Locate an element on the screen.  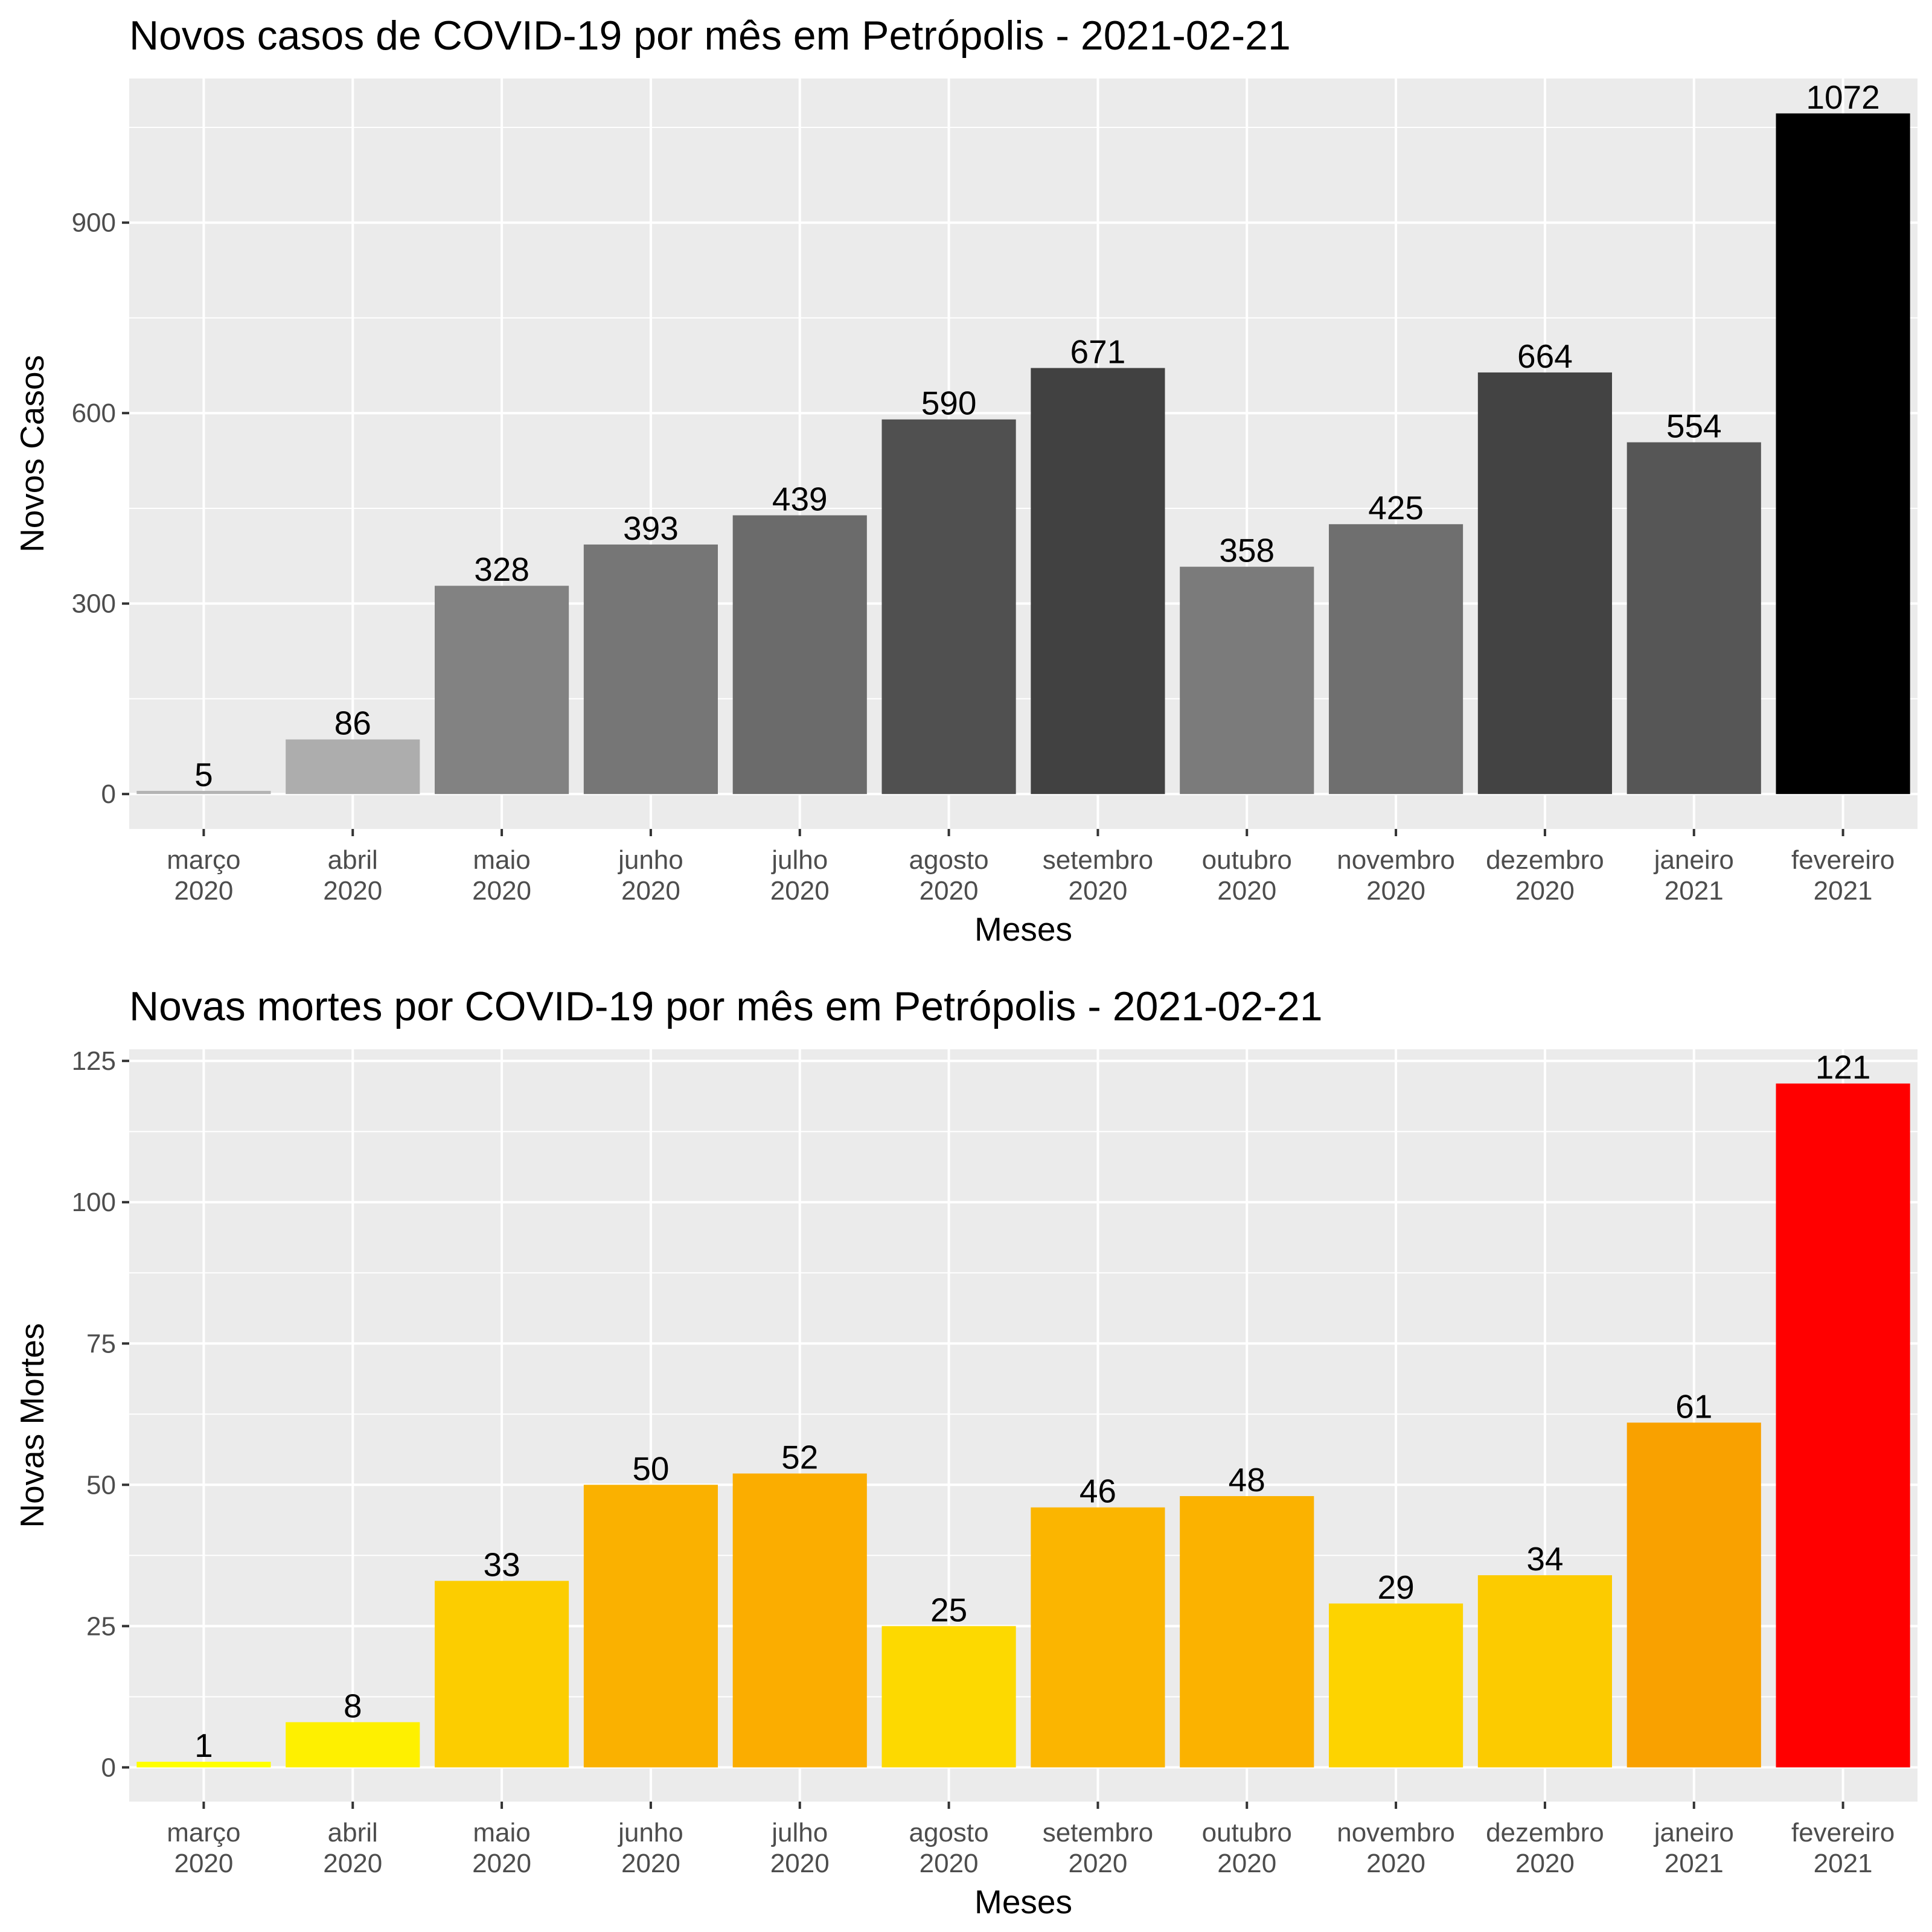
y-tick-label: 50 is located at coordinates (101, 1485).